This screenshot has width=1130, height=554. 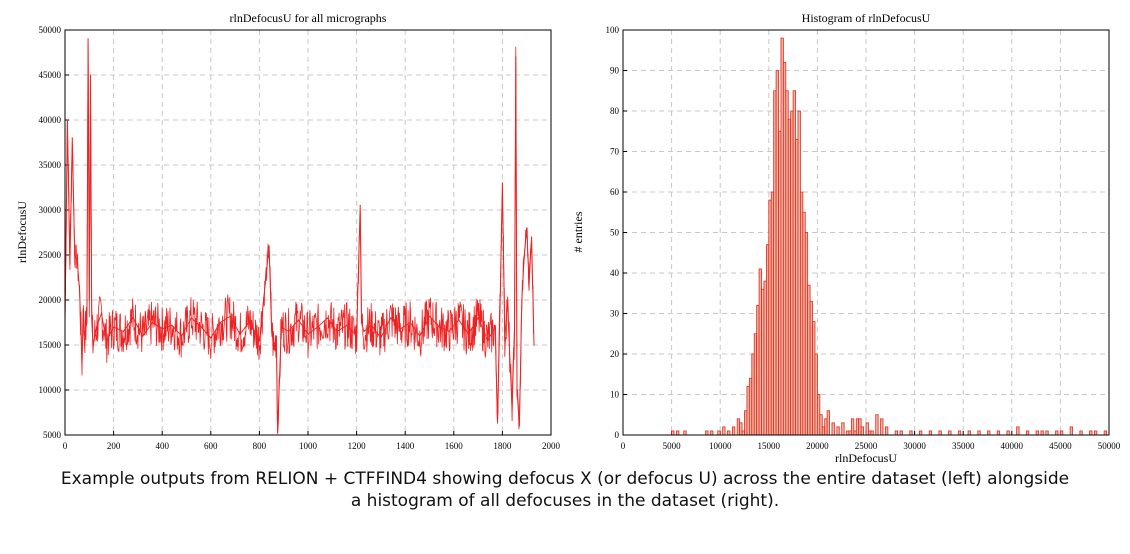 I want to click on line-chart-x-tick-label: 800, so click(x=260, y=446).